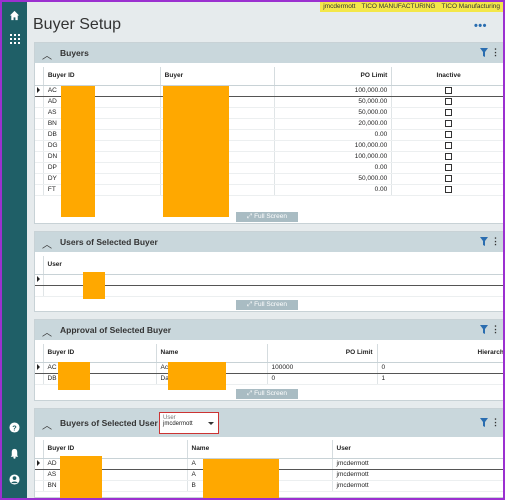  What do you see at coordinates (322, 379) in the screenshot?
I see `approval-po-limit-cell: 0` at bounding box center [322, 379].